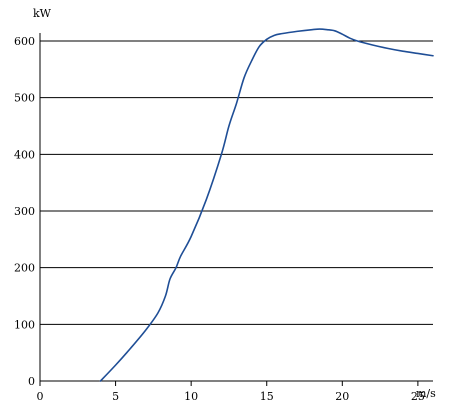 The image size is (461, 415). I want to click on y-axis-label: kW, so click(42, 13).